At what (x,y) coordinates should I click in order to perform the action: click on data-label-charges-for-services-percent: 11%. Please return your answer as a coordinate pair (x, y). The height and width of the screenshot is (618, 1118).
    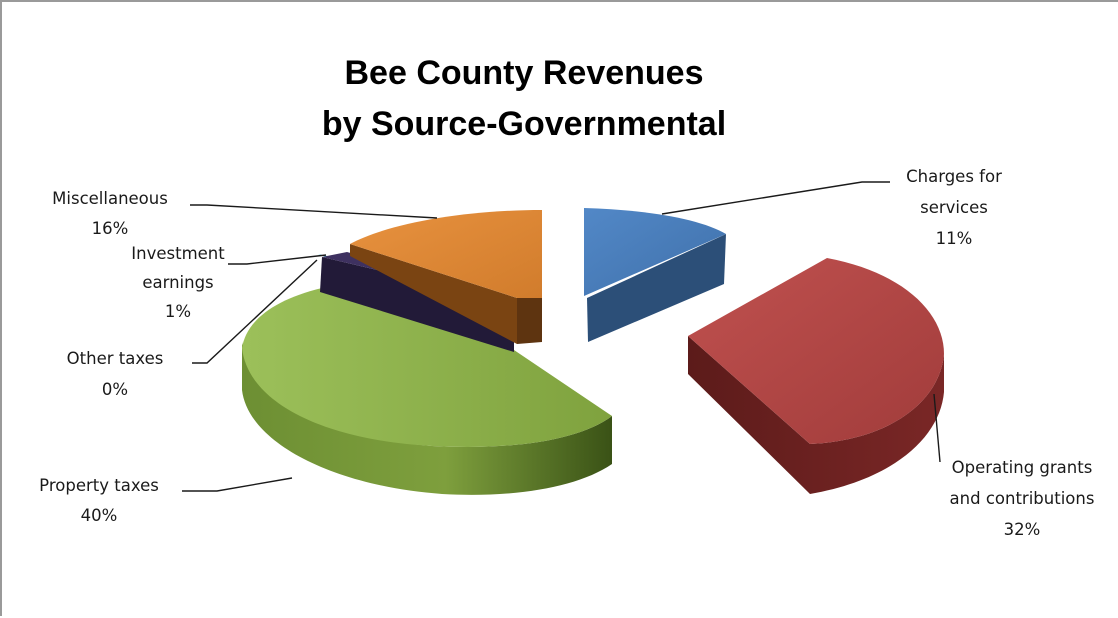
    Looking at the image, I should click on (954, 238).